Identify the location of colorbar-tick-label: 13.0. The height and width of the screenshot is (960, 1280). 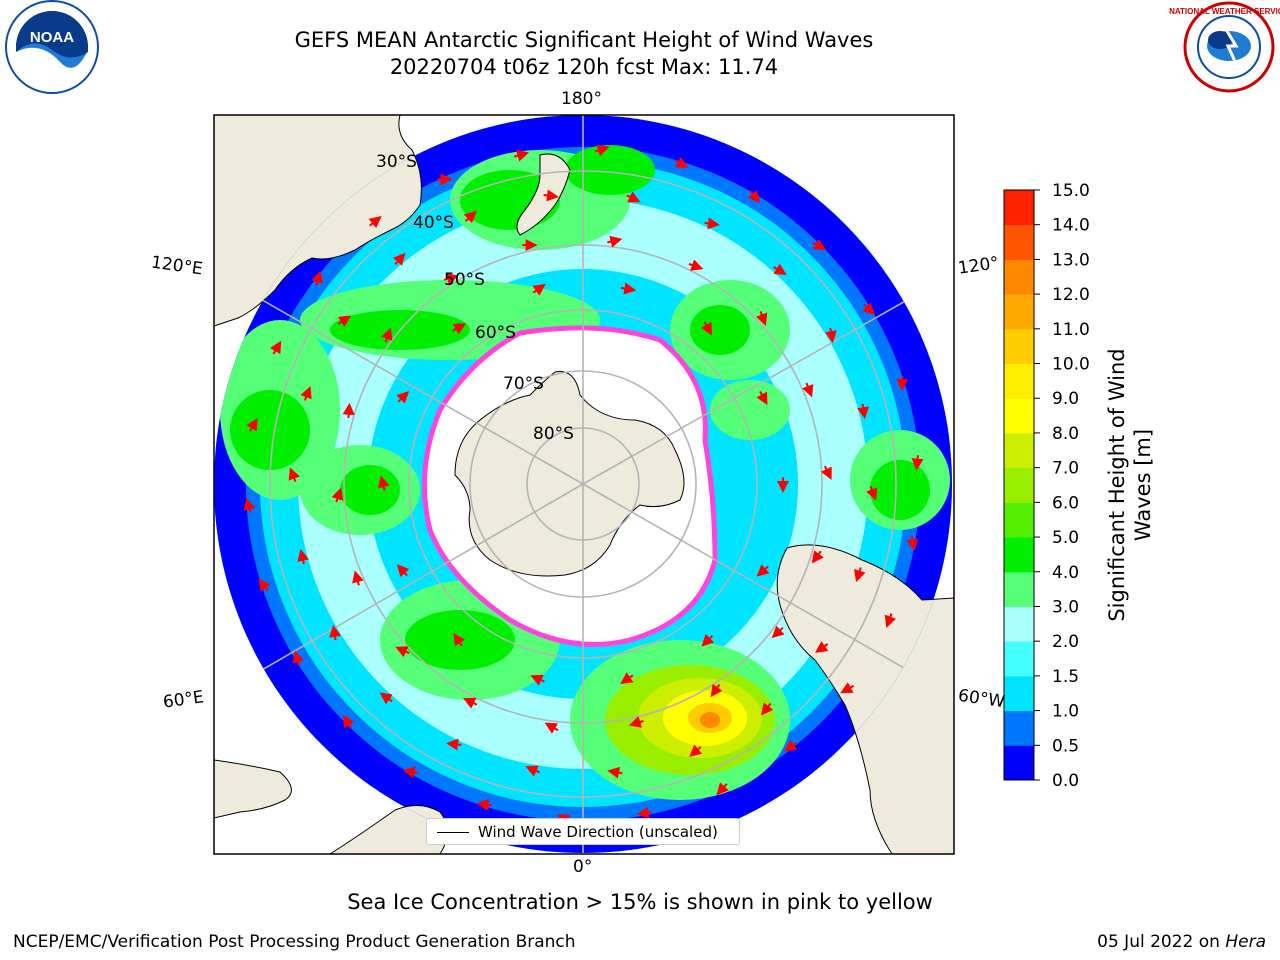
(1071, 260).